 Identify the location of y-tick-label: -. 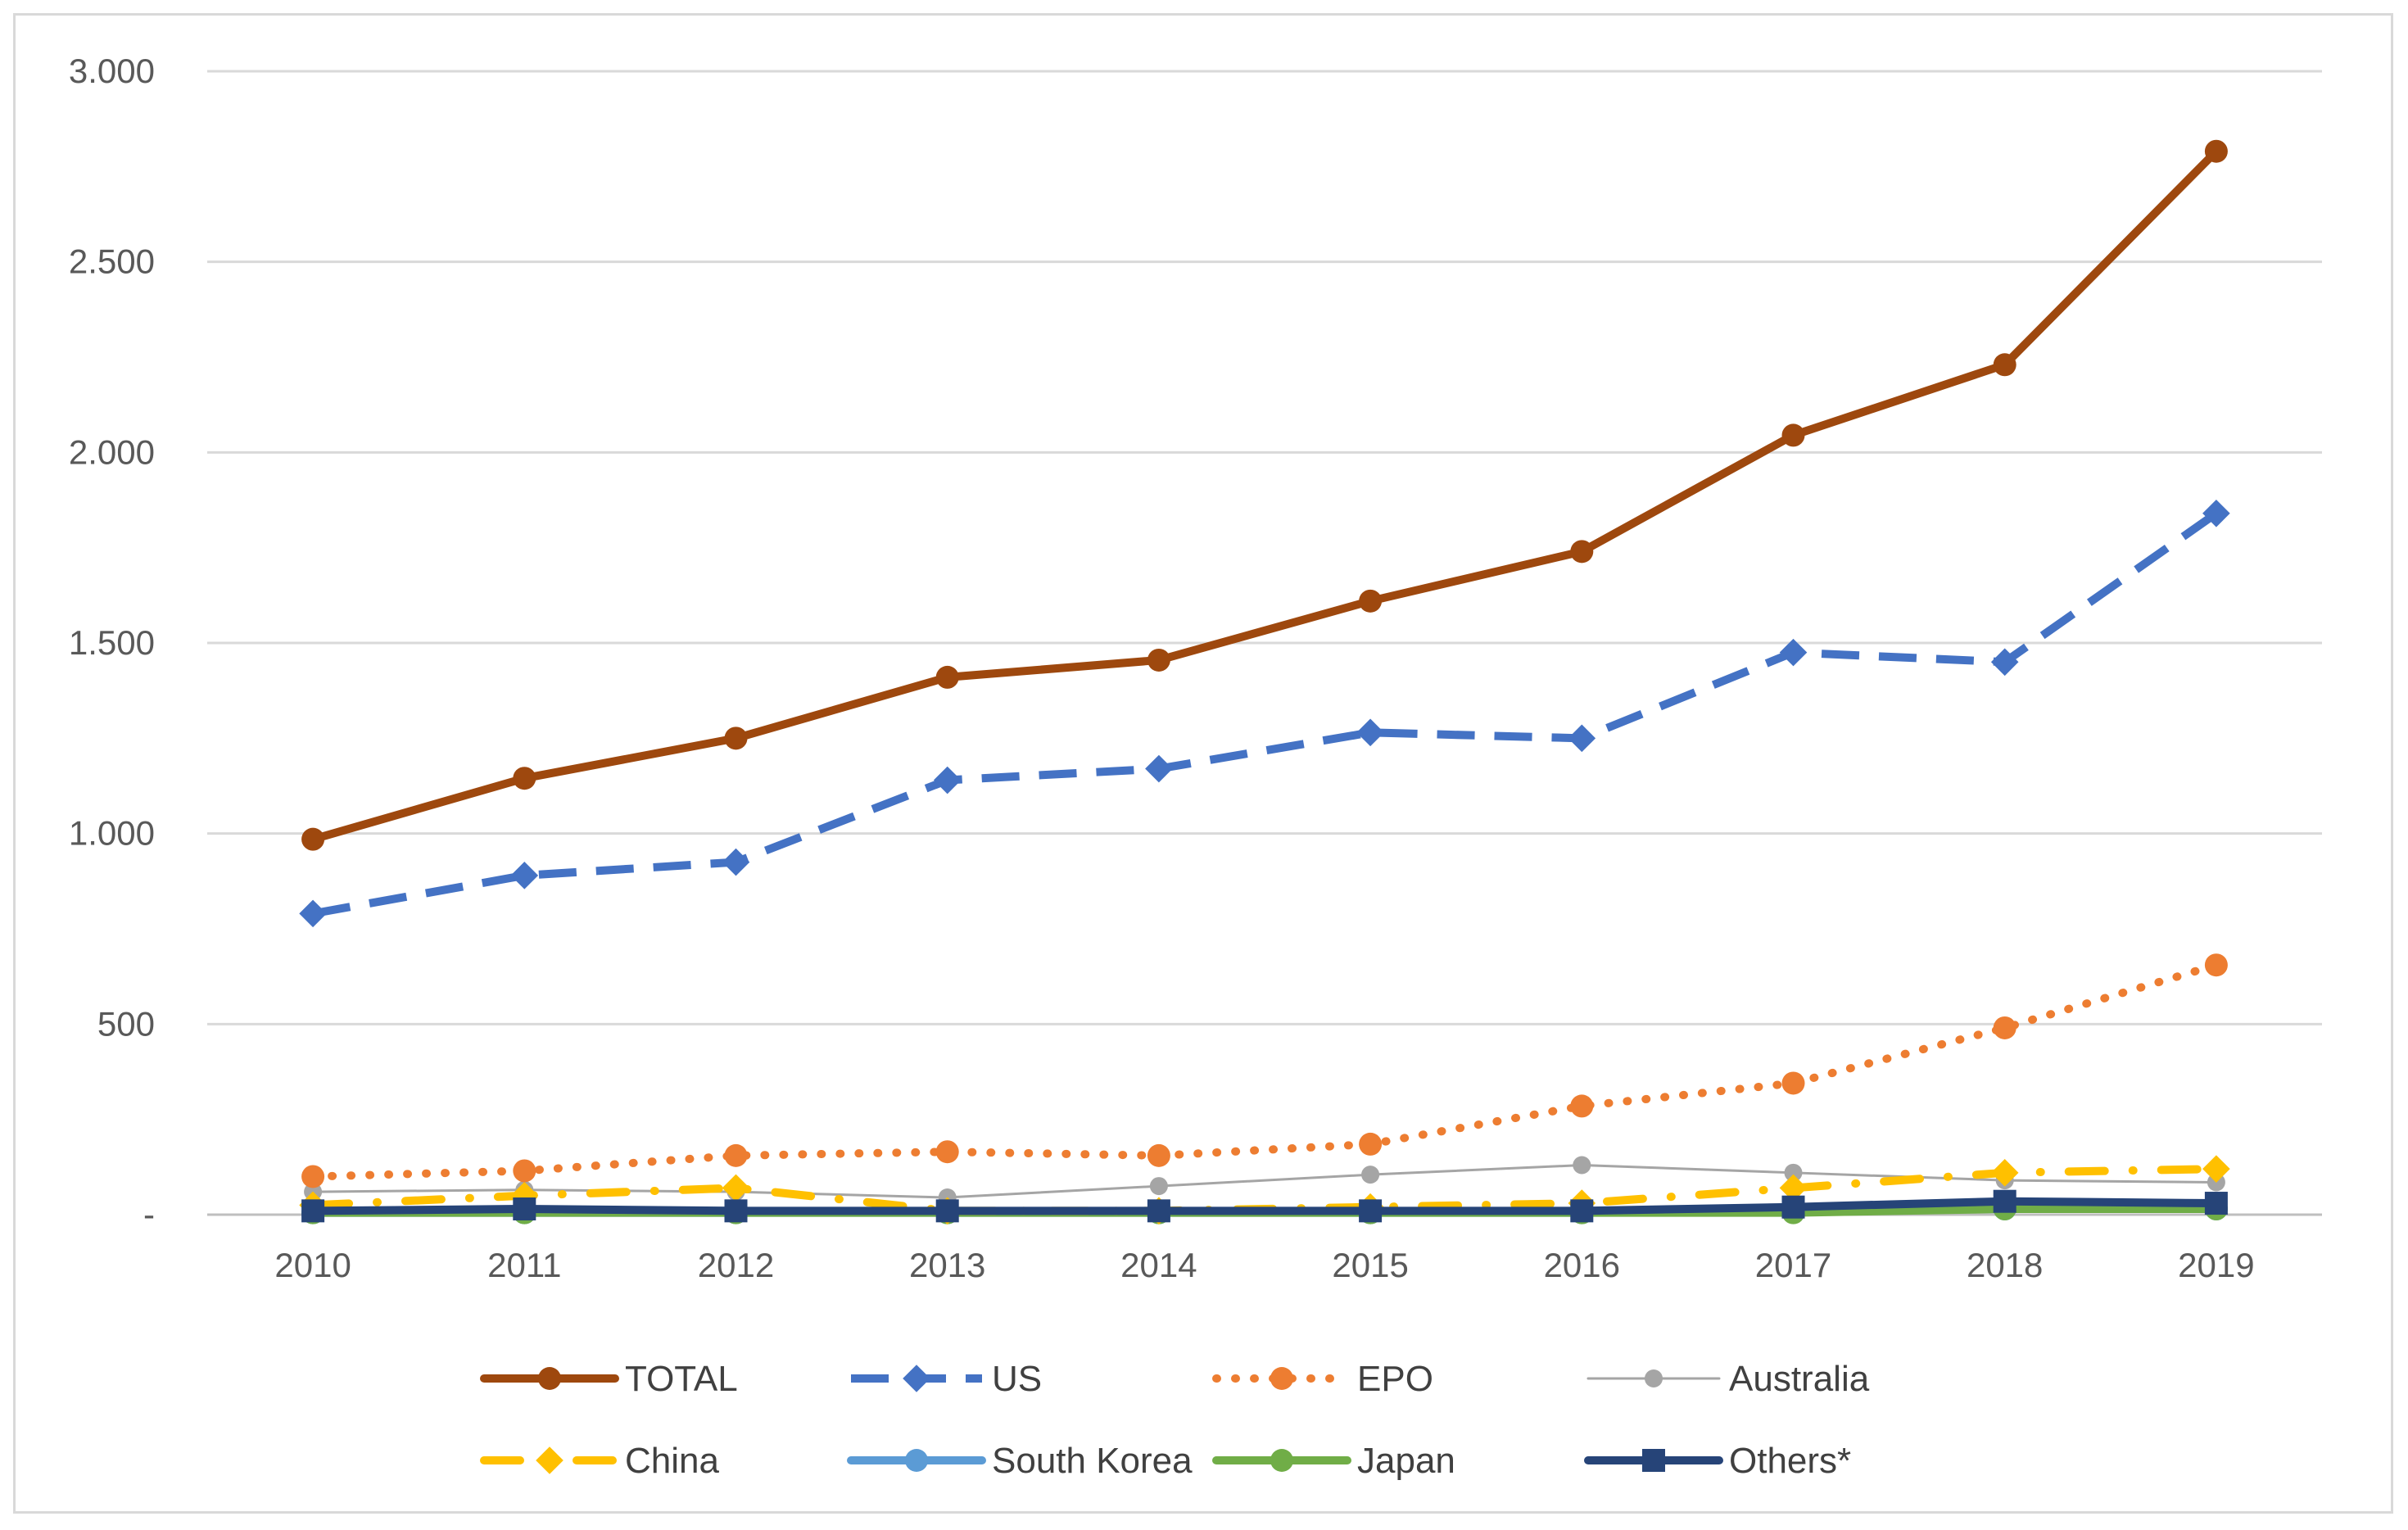
(149, 1214).